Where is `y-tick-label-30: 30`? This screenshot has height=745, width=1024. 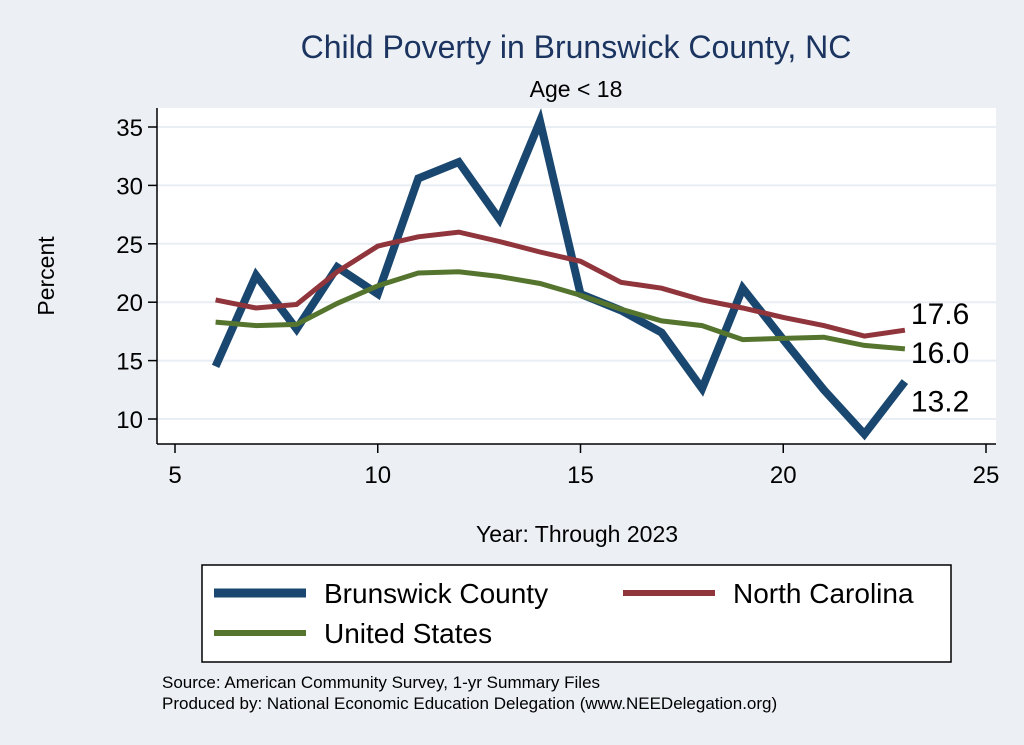
y-tick-label-30: 30 is located at coordinates (129, 186).